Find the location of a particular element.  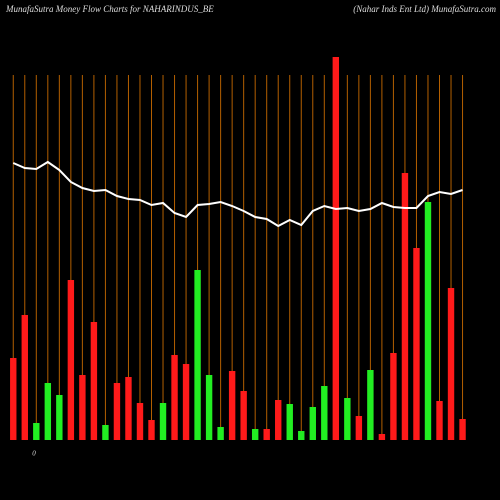

zero-label: 0 is located at coordinates (34, 454).